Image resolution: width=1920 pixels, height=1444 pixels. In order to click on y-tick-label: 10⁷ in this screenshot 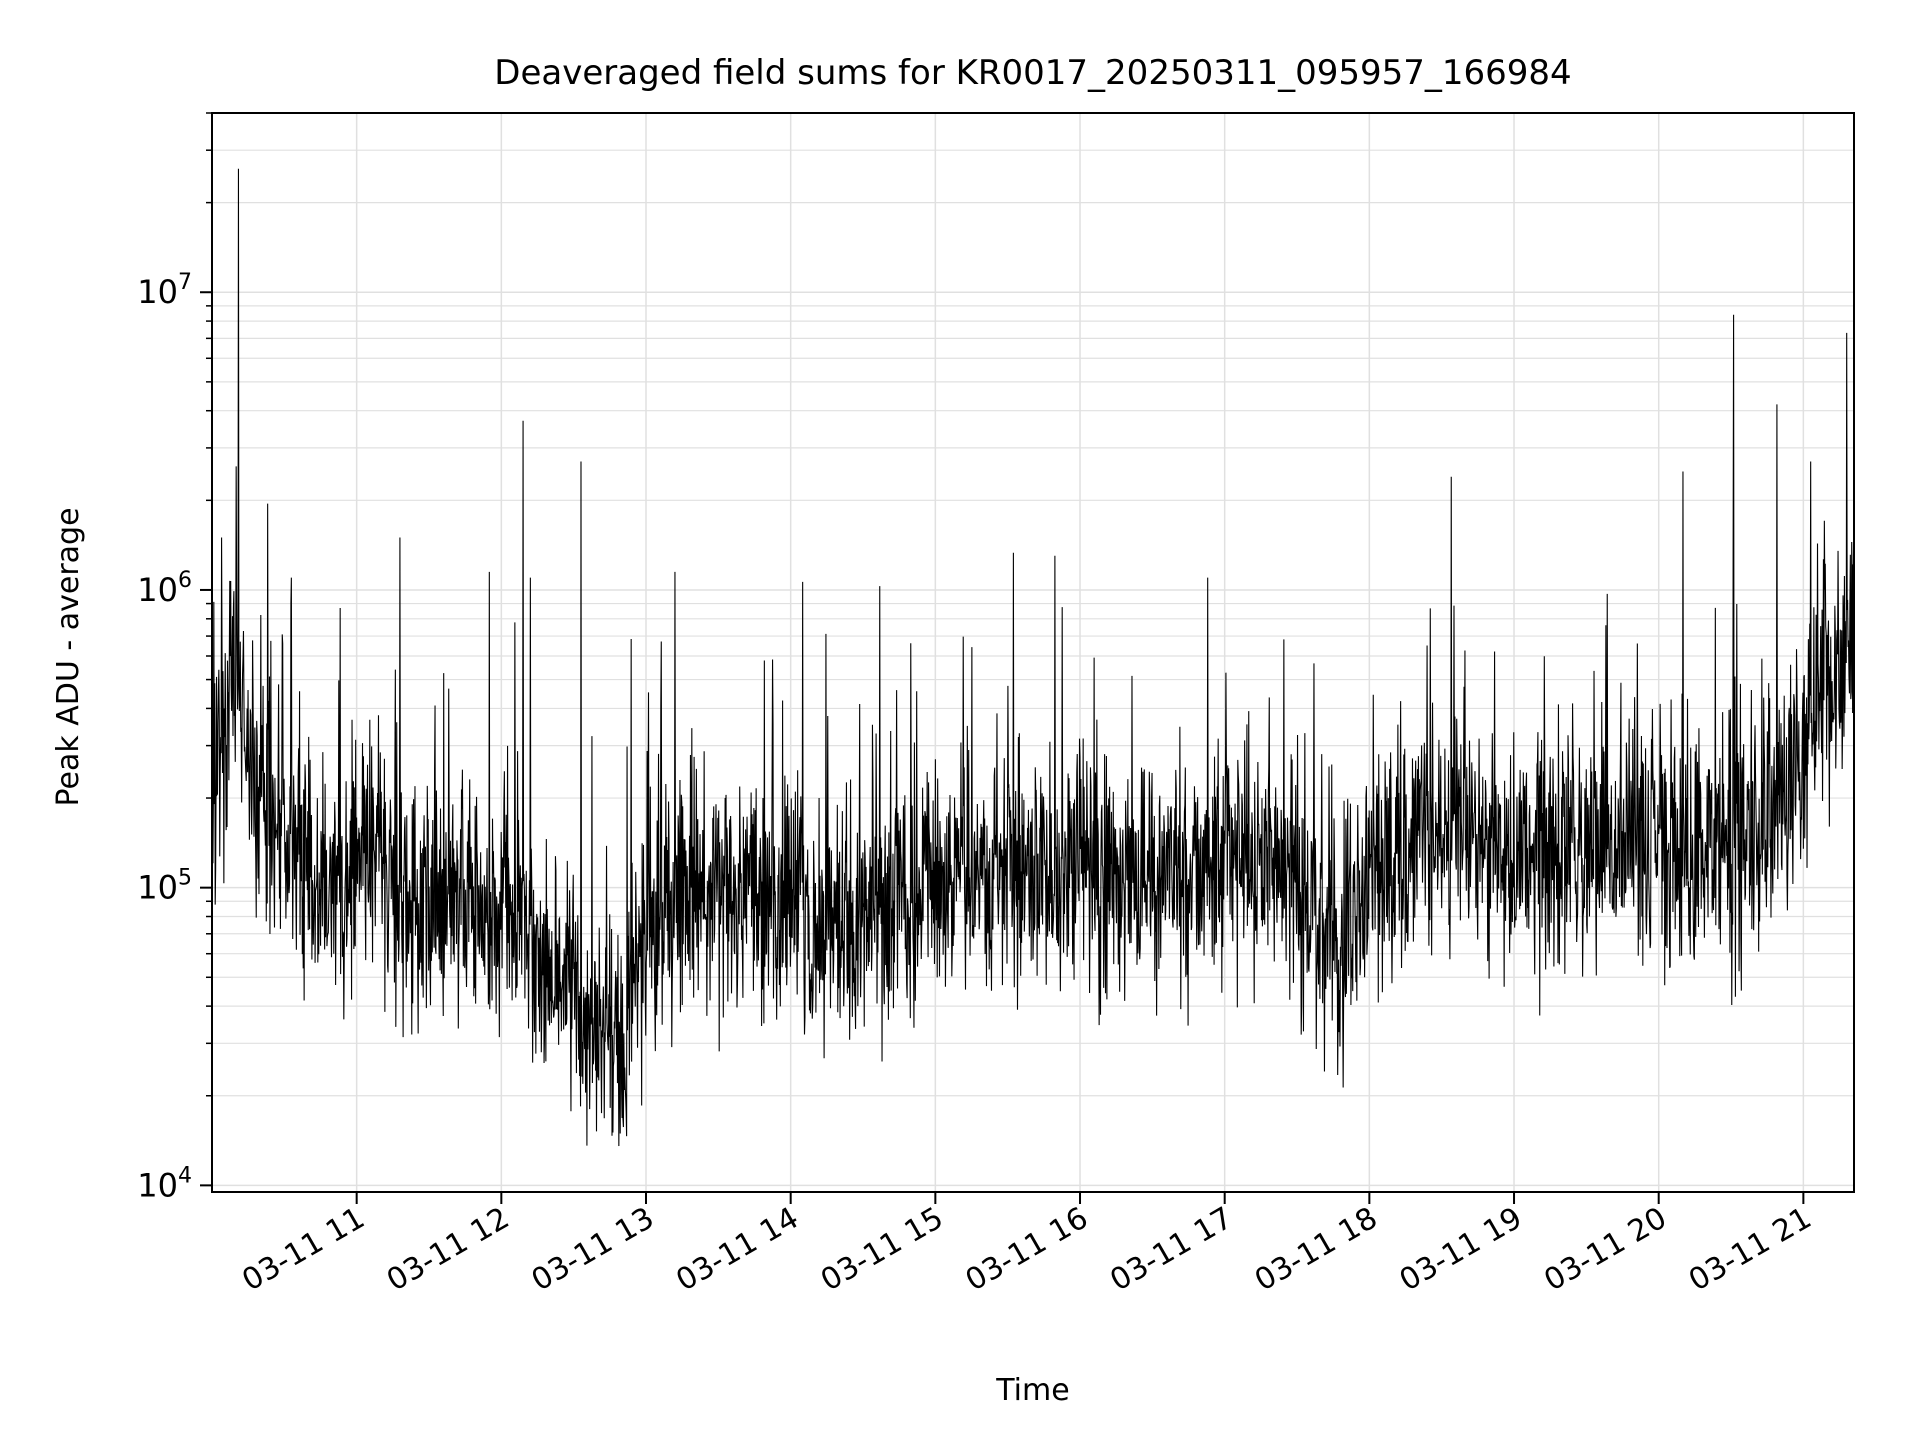, I will do `click(164, 290)`.